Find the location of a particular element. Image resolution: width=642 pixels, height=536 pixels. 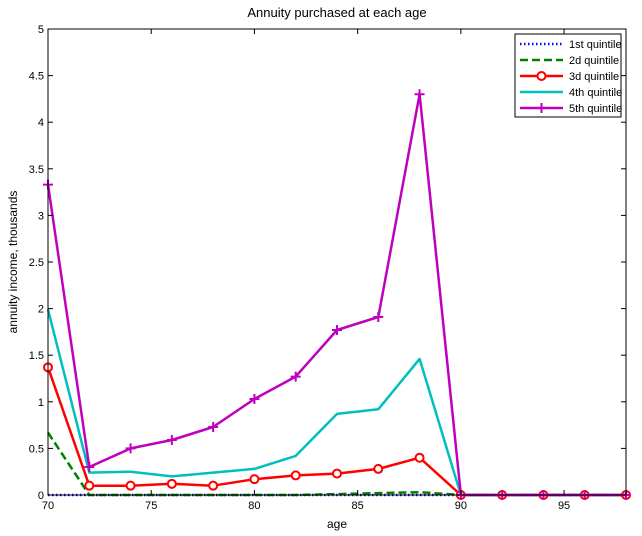

x-tick-label: 95 is located at coordinates (564, 506).